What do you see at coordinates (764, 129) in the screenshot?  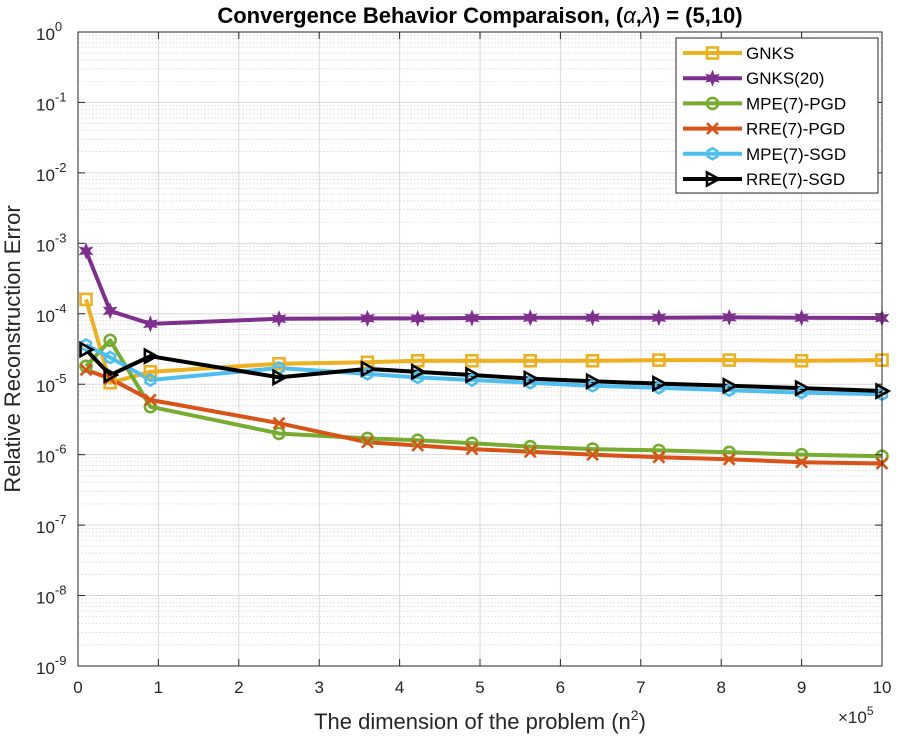 I see `legend-entry-rre-7-pgd: RRE(7)-PGD` at bounding box center [764, 129].